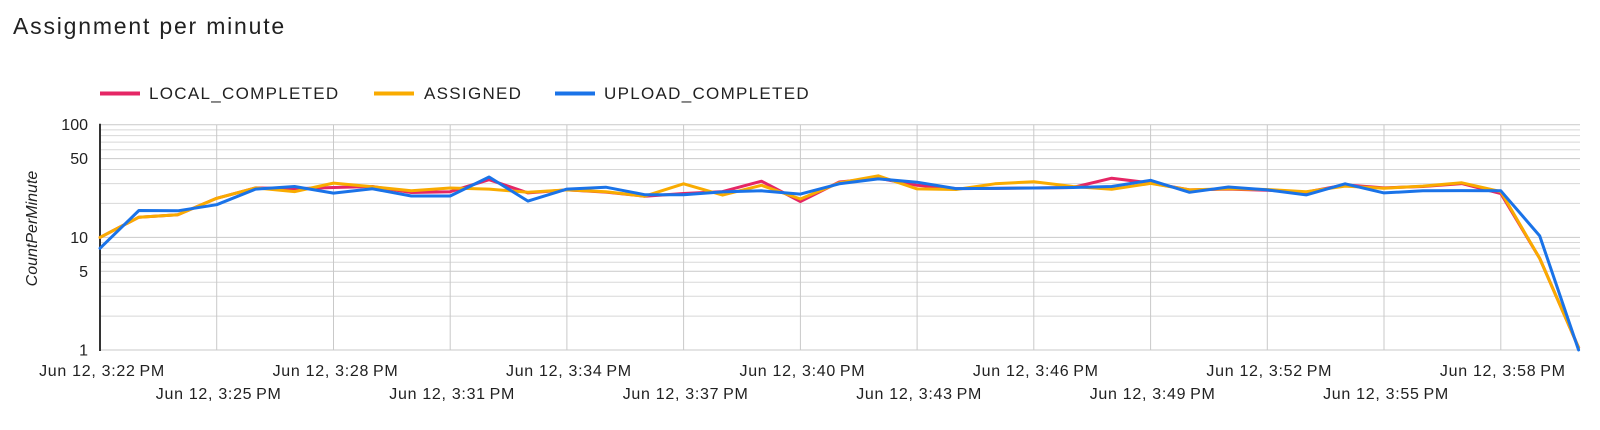 Image resolution: width=1600 pixels, height=430 pixels. I want to click on svg-text: Jun 12, 3:58 PM, so click(1503, 371).